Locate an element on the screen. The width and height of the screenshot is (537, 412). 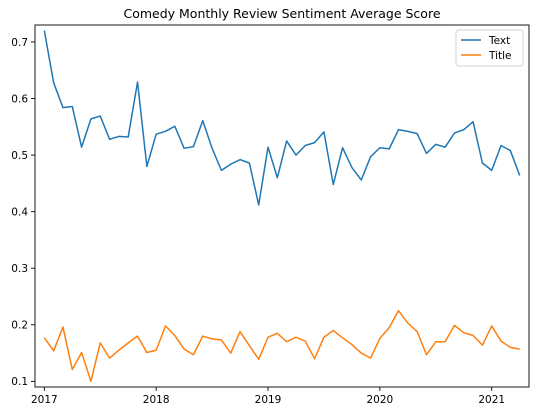
x-tick-label: 2017 is located at coordinates (44, 400).